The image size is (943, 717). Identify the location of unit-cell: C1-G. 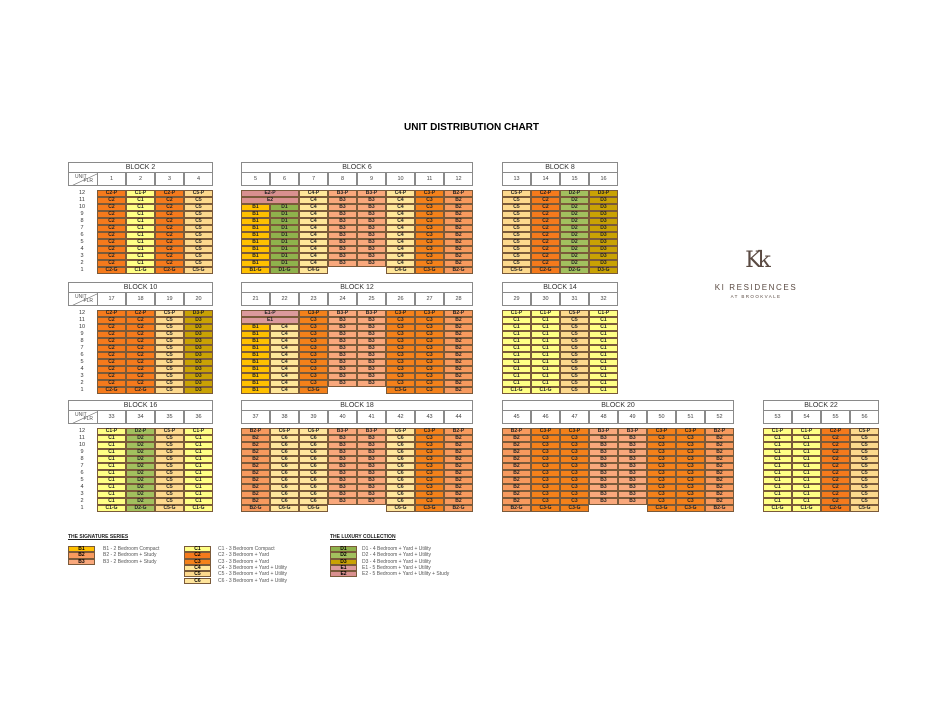
(111, 508).